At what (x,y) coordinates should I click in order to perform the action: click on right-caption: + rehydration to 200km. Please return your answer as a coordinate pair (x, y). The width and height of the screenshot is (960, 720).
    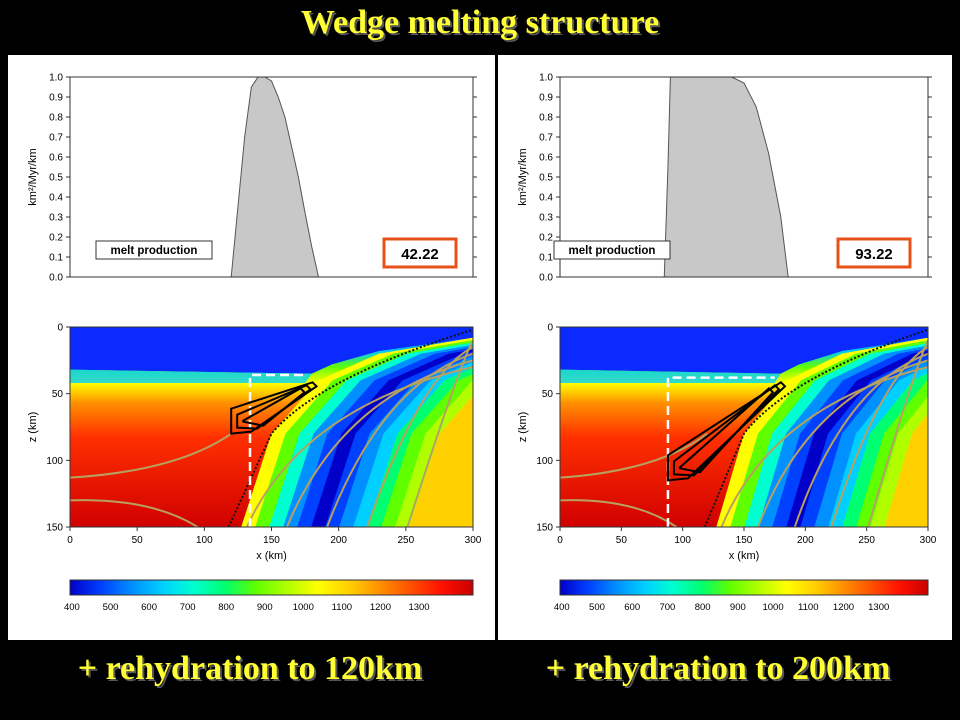
    Looking at the image, I should click on (718, 668).